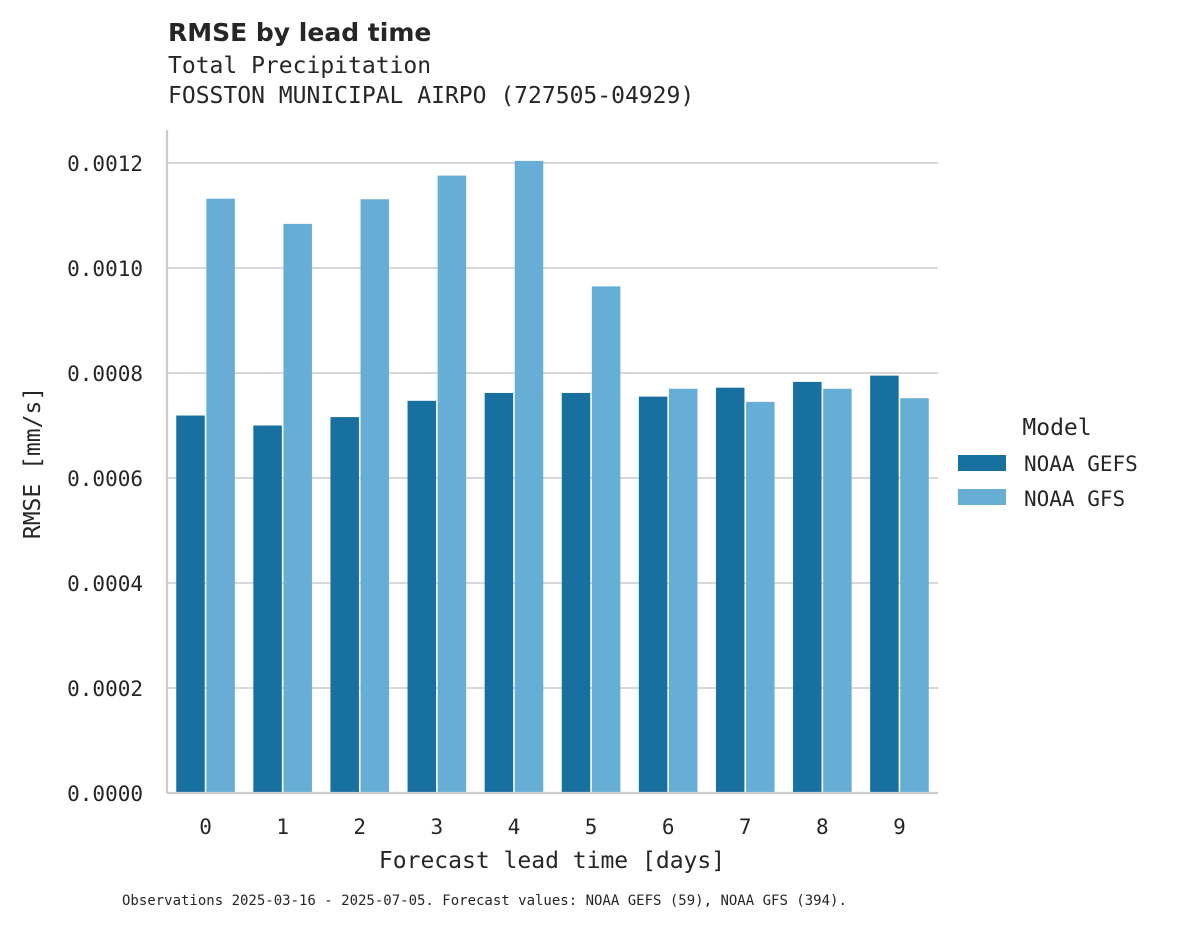 The width and height of the screenshot is (1178, 928). What do you see at coordinates (437, 827) in the screenshot?
I see `x-tick-label: 3` at bounding box center [437, 827].